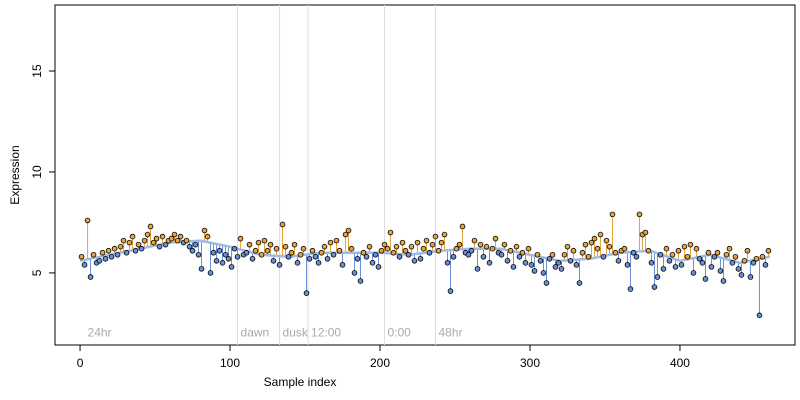  I want to click on x-tick-label: 100, so click(230, 363).